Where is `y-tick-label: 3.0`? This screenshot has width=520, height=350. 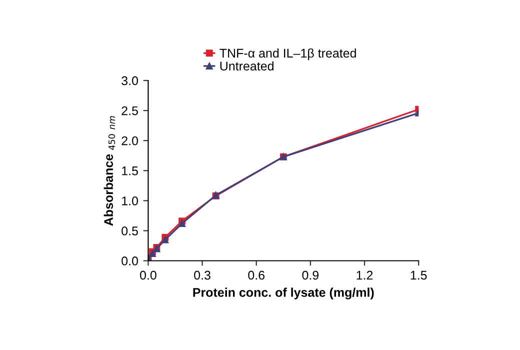
y-tick-label: 3.0 is located at coordinates (130, 81).